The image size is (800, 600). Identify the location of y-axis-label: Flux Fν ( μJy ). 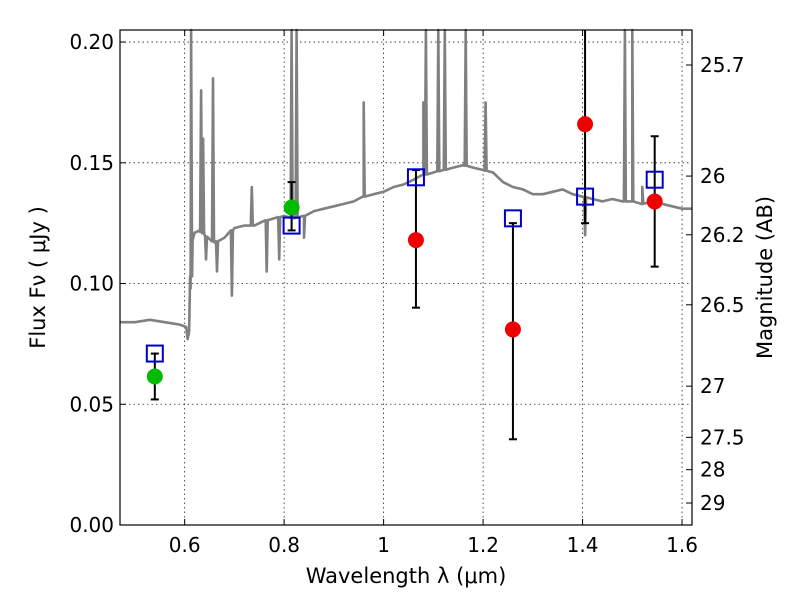
(38, 277).